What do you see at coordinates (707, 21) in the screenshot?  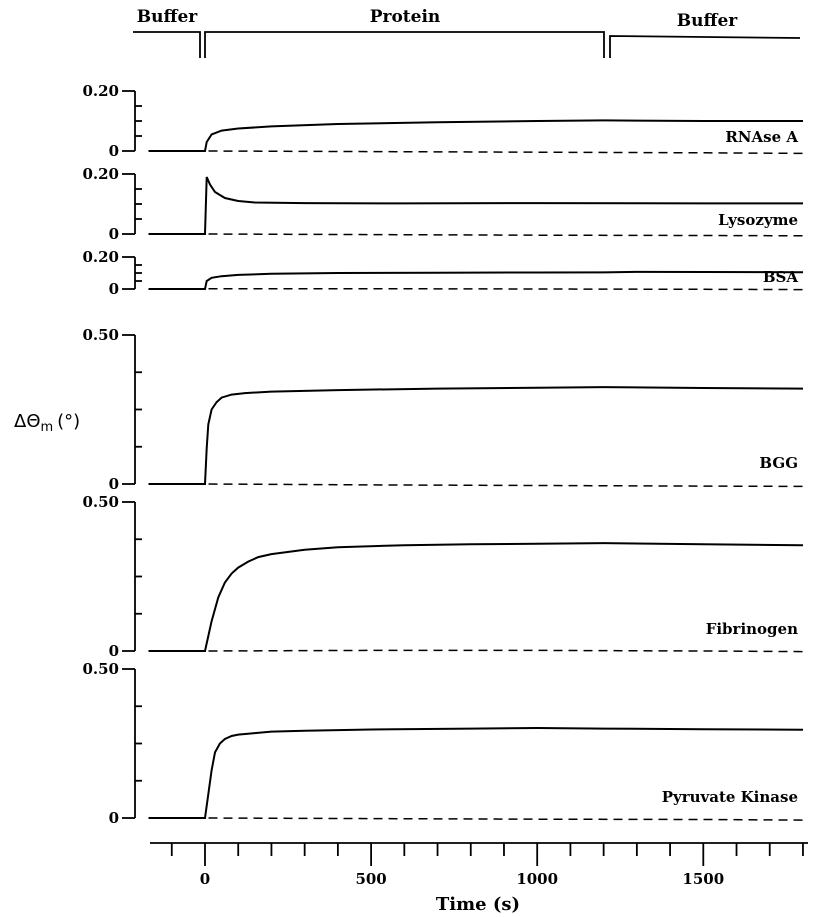 I see `phase-label-buffer-2: Buffer` at bounding box center [707, 21].